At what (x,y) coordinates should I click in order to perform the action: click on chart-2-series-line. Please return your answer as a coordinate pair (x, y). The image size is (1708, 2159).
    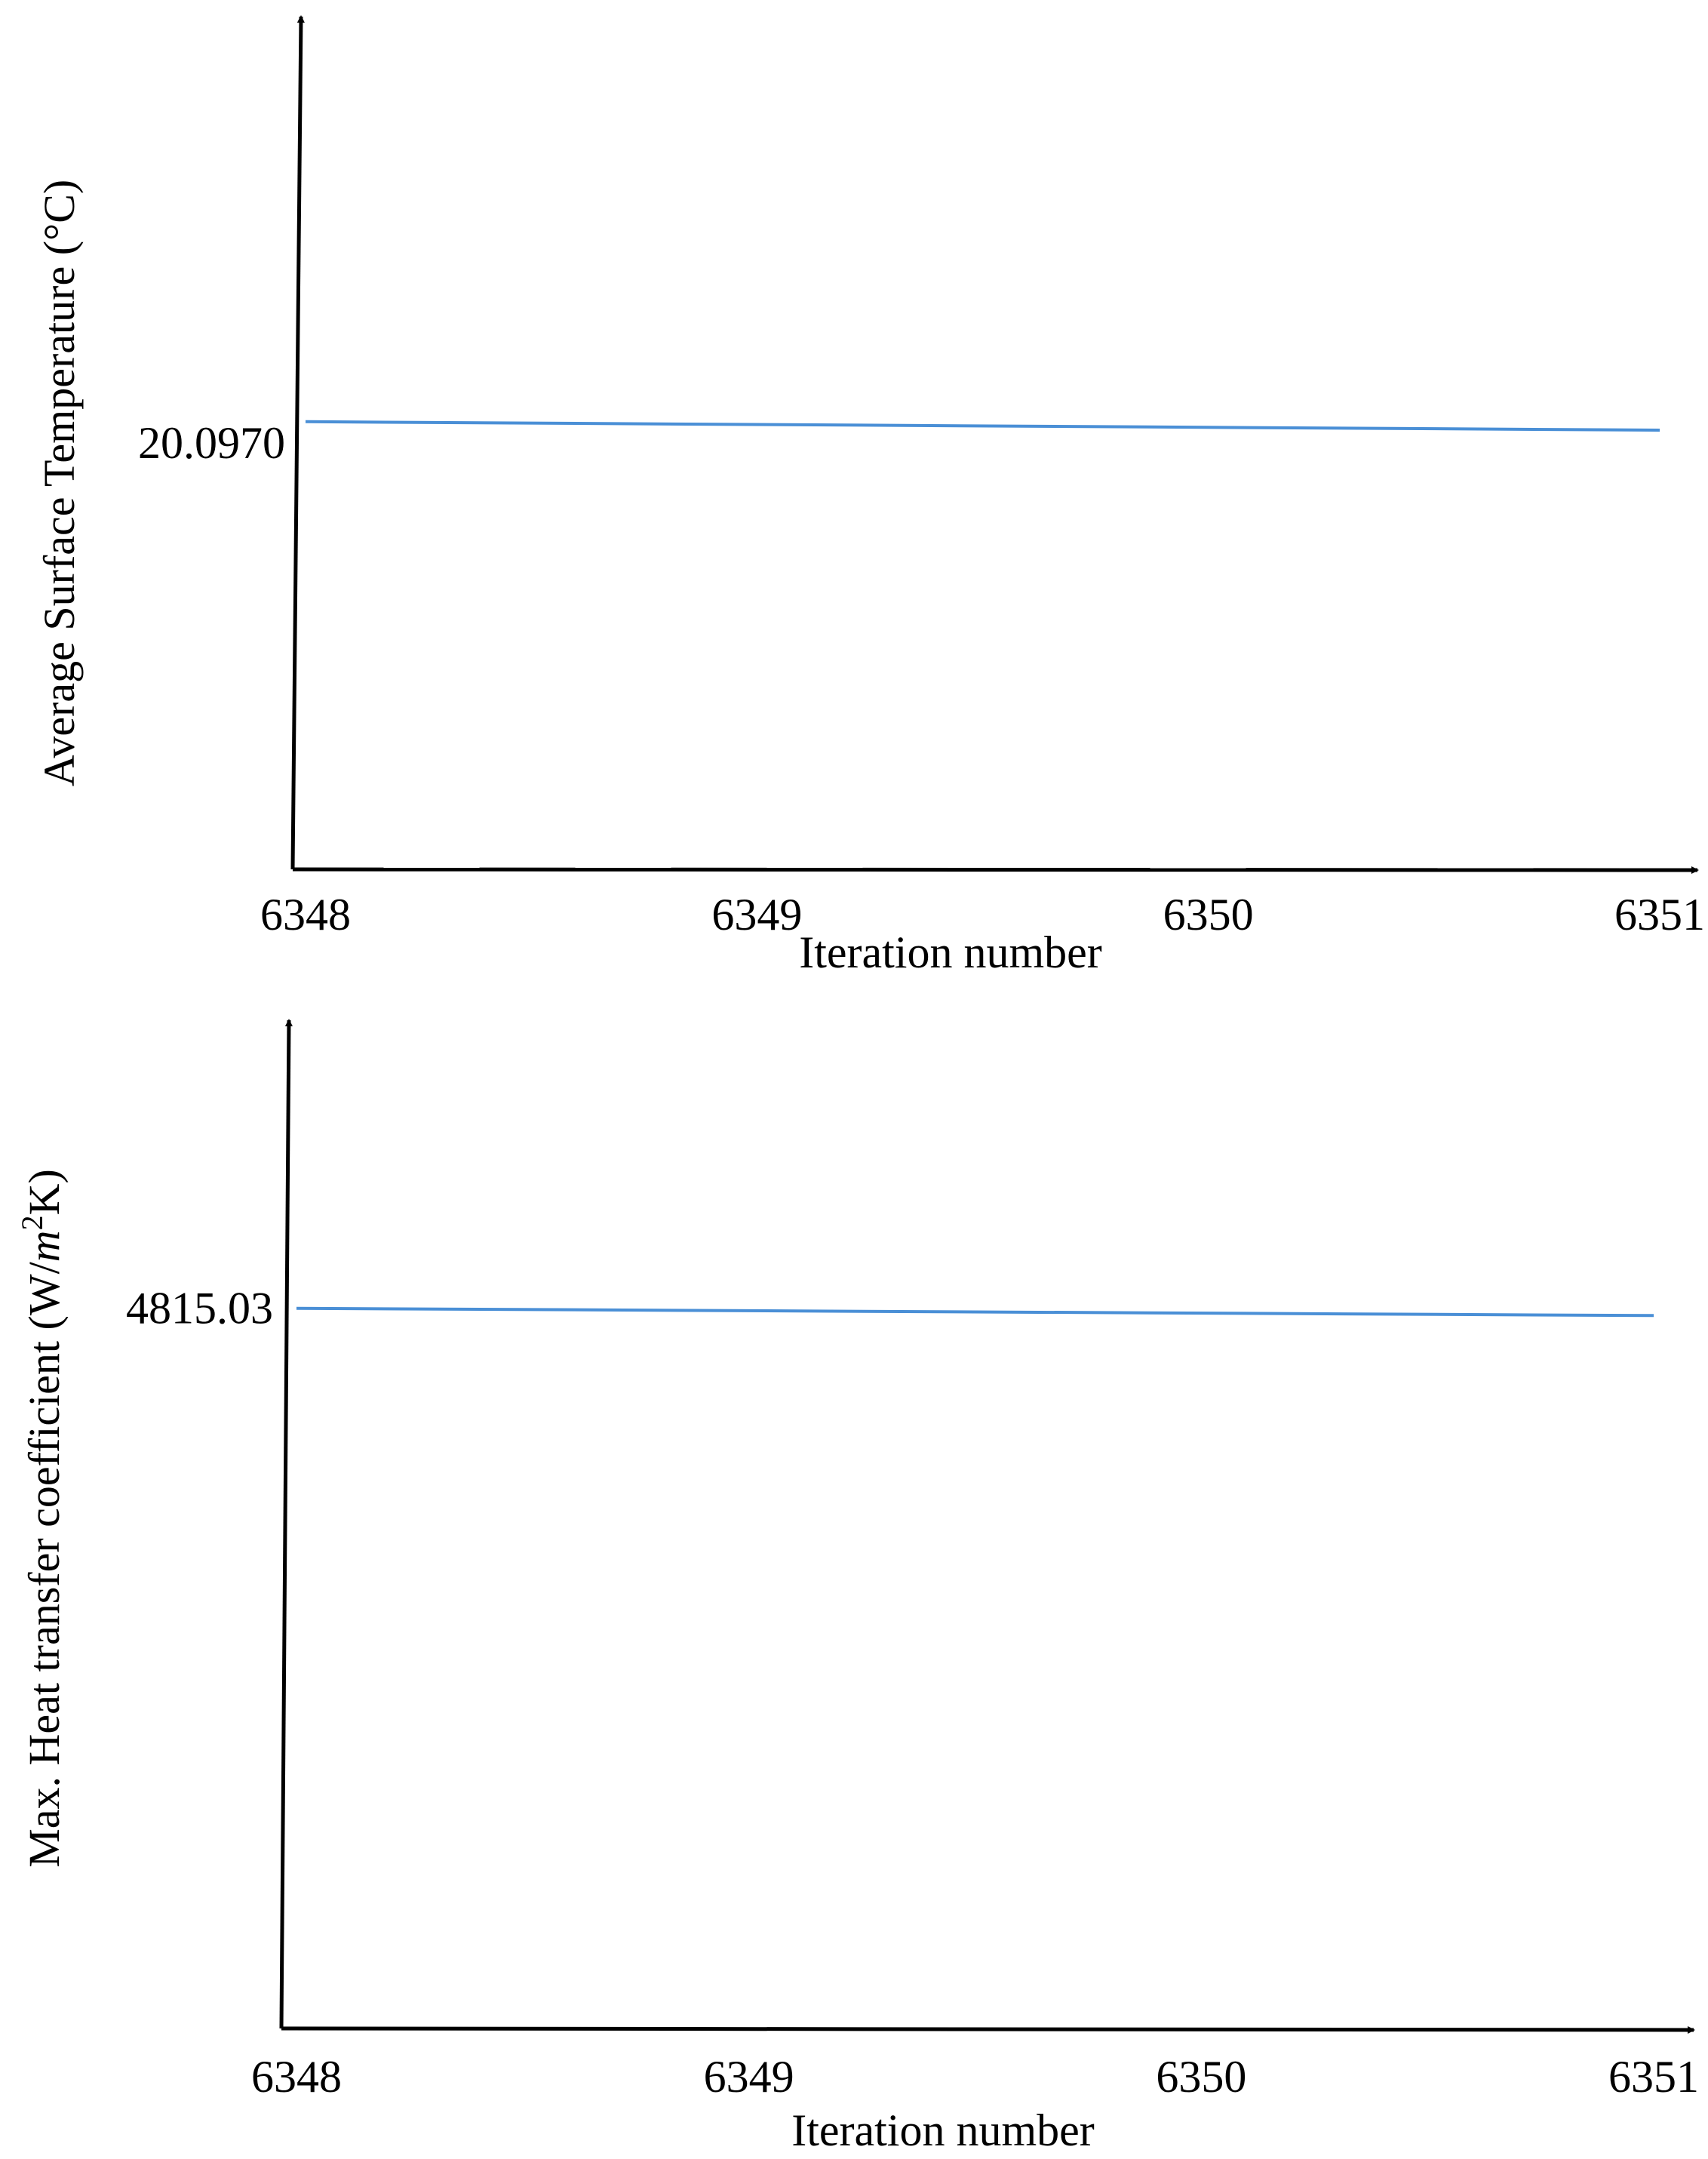
    Looking at the image, I should click on (975, 1312).